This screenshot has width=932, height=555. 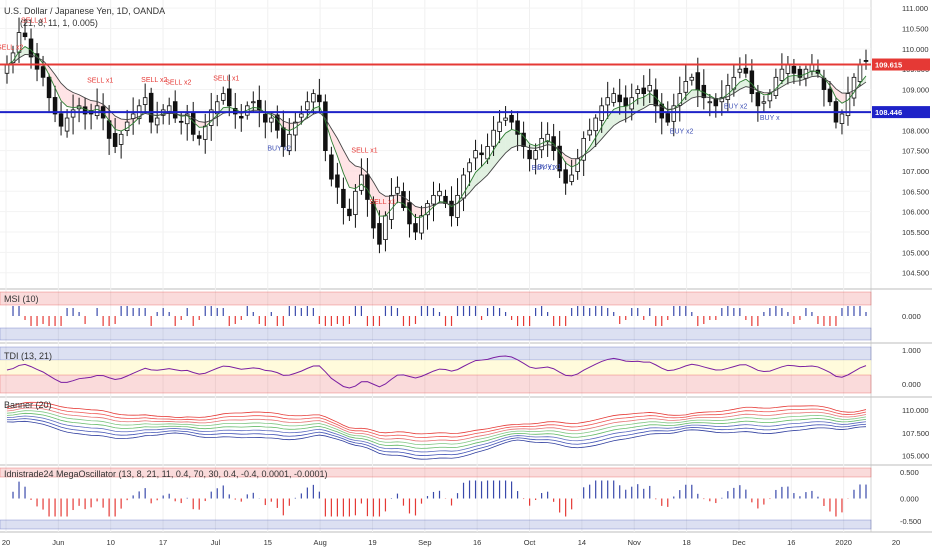 I want to click on panel-title-msi: MSI (10), so click(x=21, y=299).